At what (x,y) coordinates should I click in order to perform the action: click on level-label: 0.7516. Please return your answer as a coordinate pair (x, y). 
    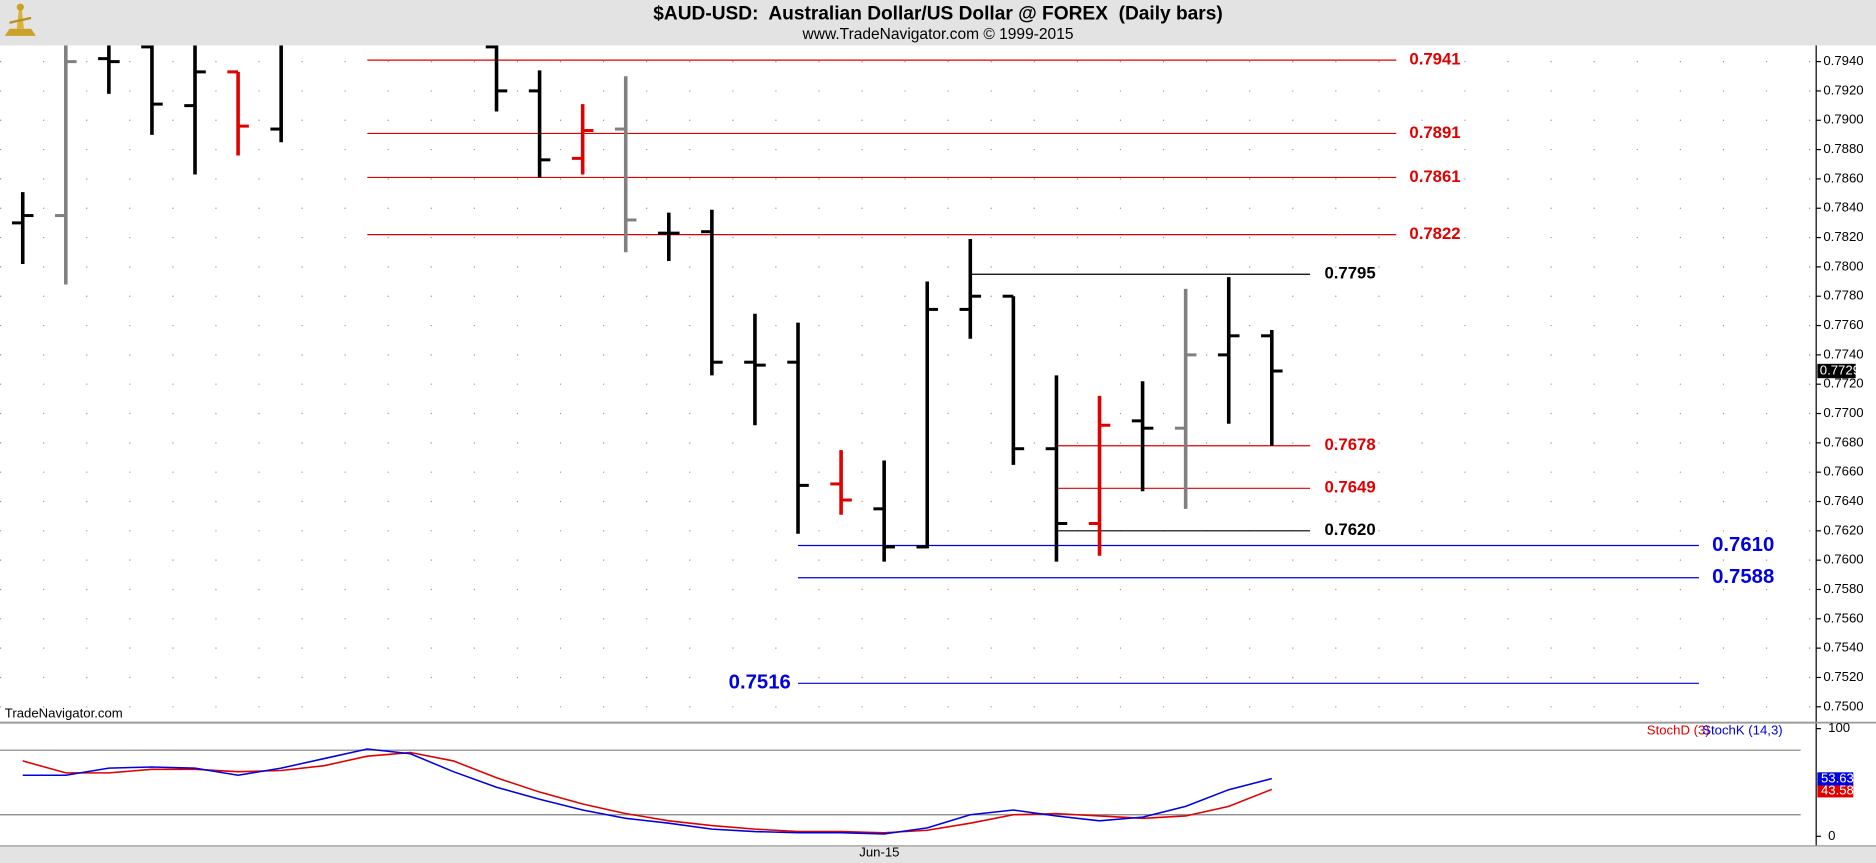
    Looking at the image, I should click on (760, 683).